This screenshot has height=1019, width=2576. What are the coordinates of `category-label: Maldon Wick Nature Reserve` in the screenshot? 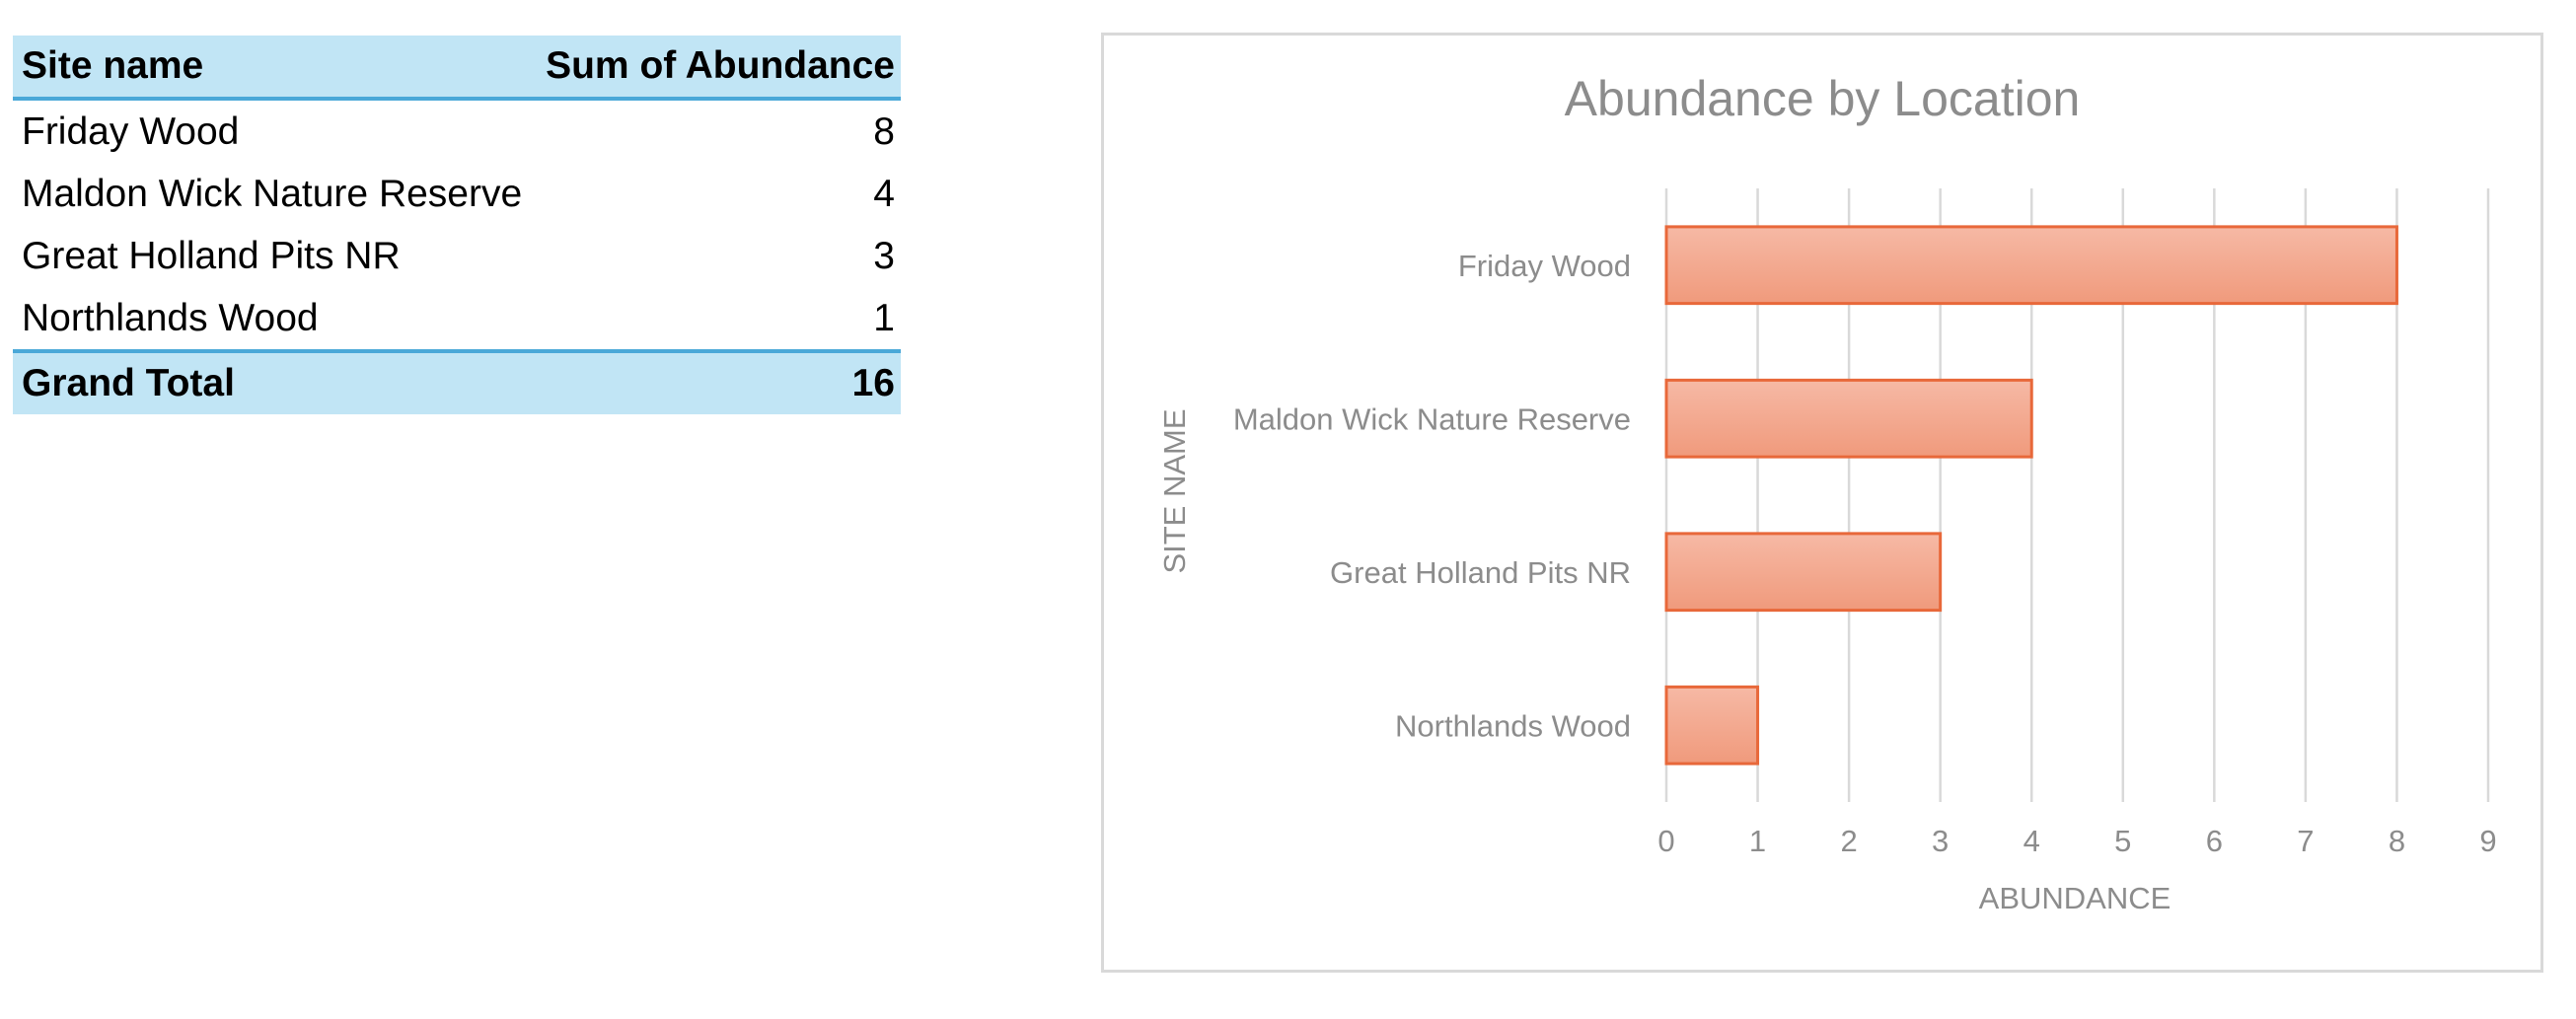 It's located at (1432, 418).